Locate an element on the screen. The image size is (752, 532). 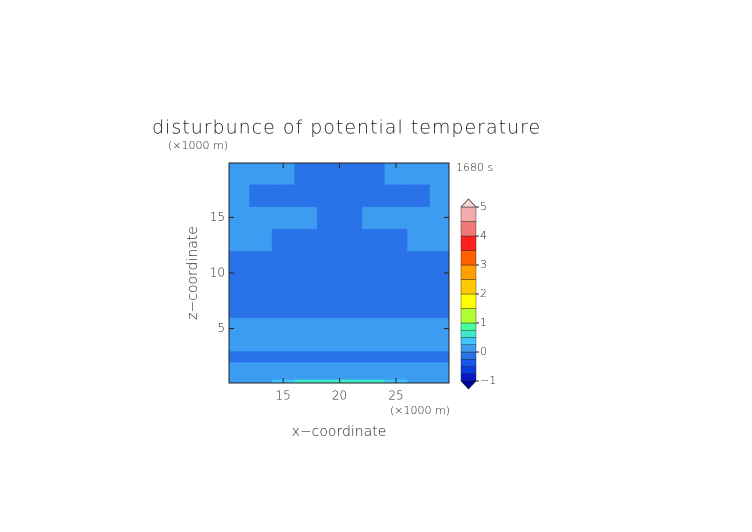
y-tick-label: 15 is located at coordinates (217, 217).